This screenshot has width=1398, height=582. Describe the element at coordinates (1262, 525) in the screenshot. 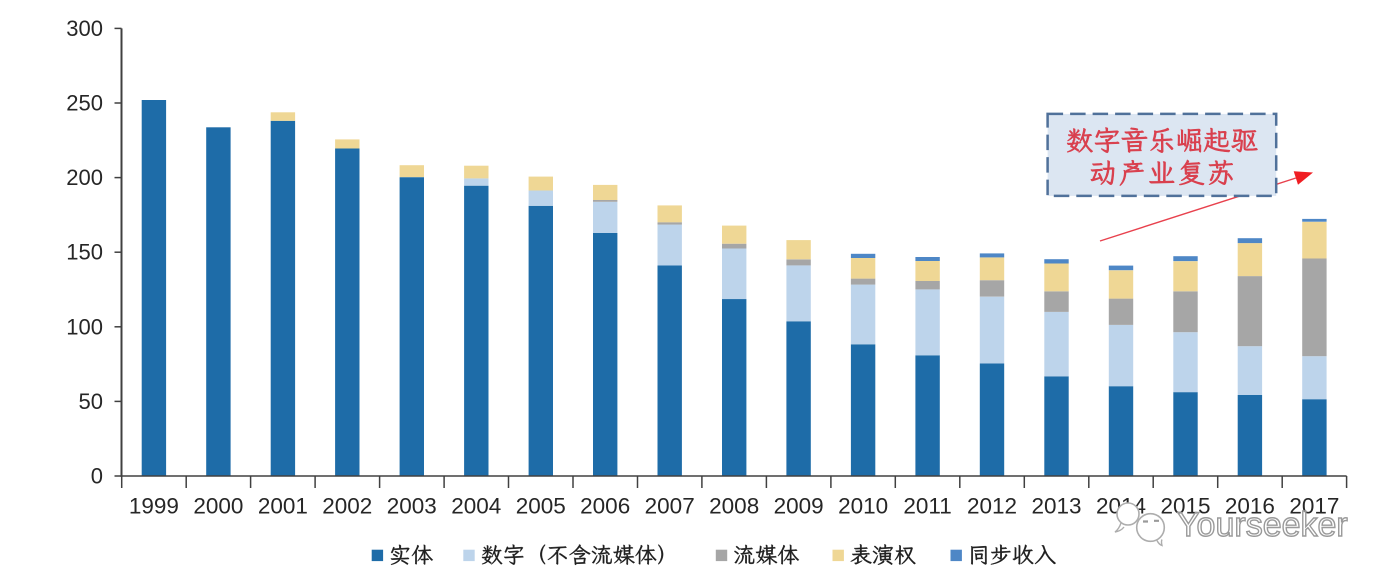

I see `svg-text: Yourseeker` at that location.